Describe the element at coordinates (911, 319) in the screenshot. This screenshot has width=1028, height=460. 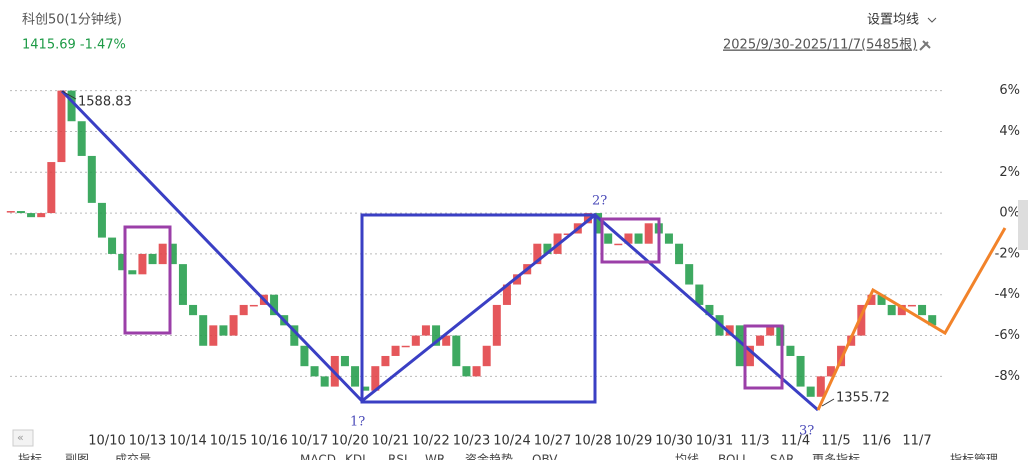
I see `projection-line` at that location.